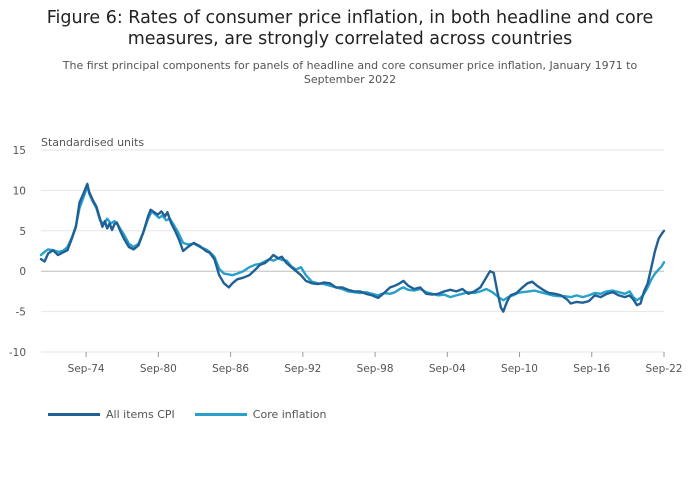  Describe the element at coordinates (664, 369) in the screenshot. I see `x-tick-label: Sep-22` at that location.